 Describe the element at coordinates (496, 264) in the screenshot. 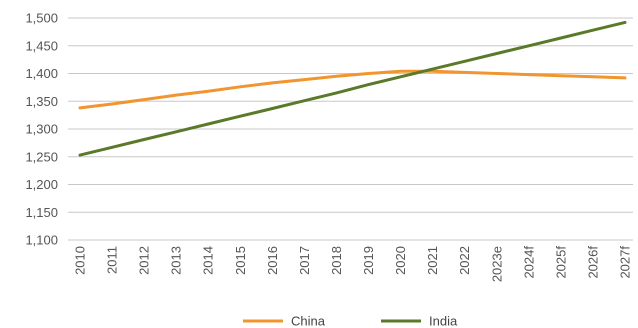

I see `x-tick-label: 2023e` at that location.